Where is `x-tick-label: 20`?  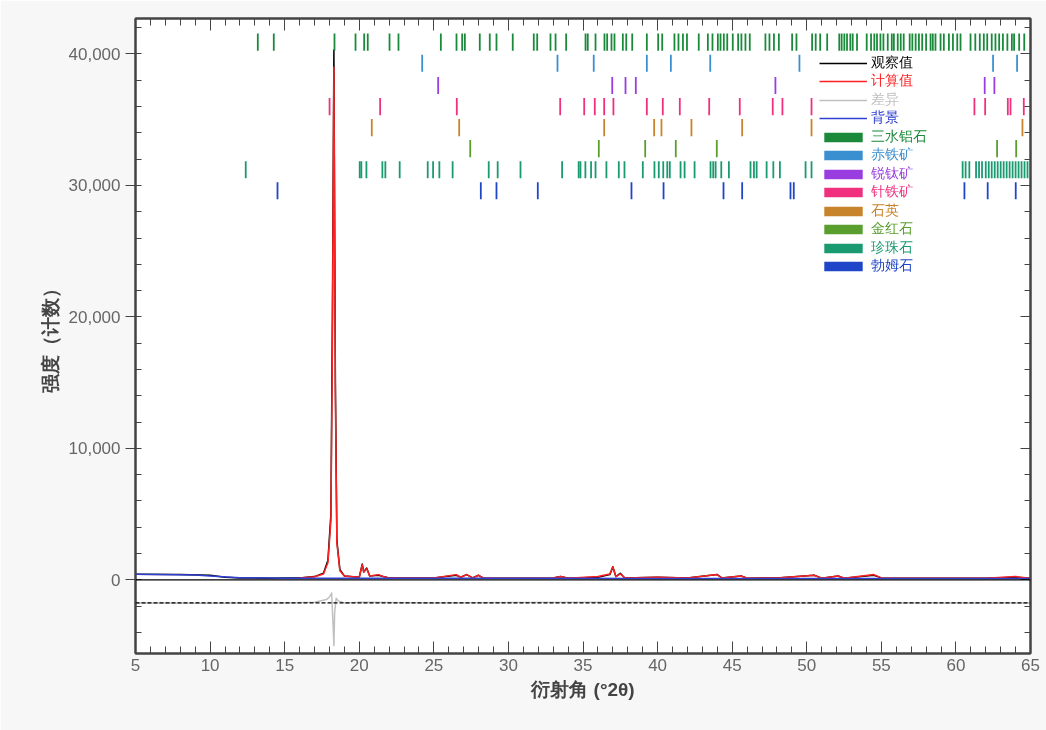 x-tick-label: 20 is located at coordinates (359, 665).